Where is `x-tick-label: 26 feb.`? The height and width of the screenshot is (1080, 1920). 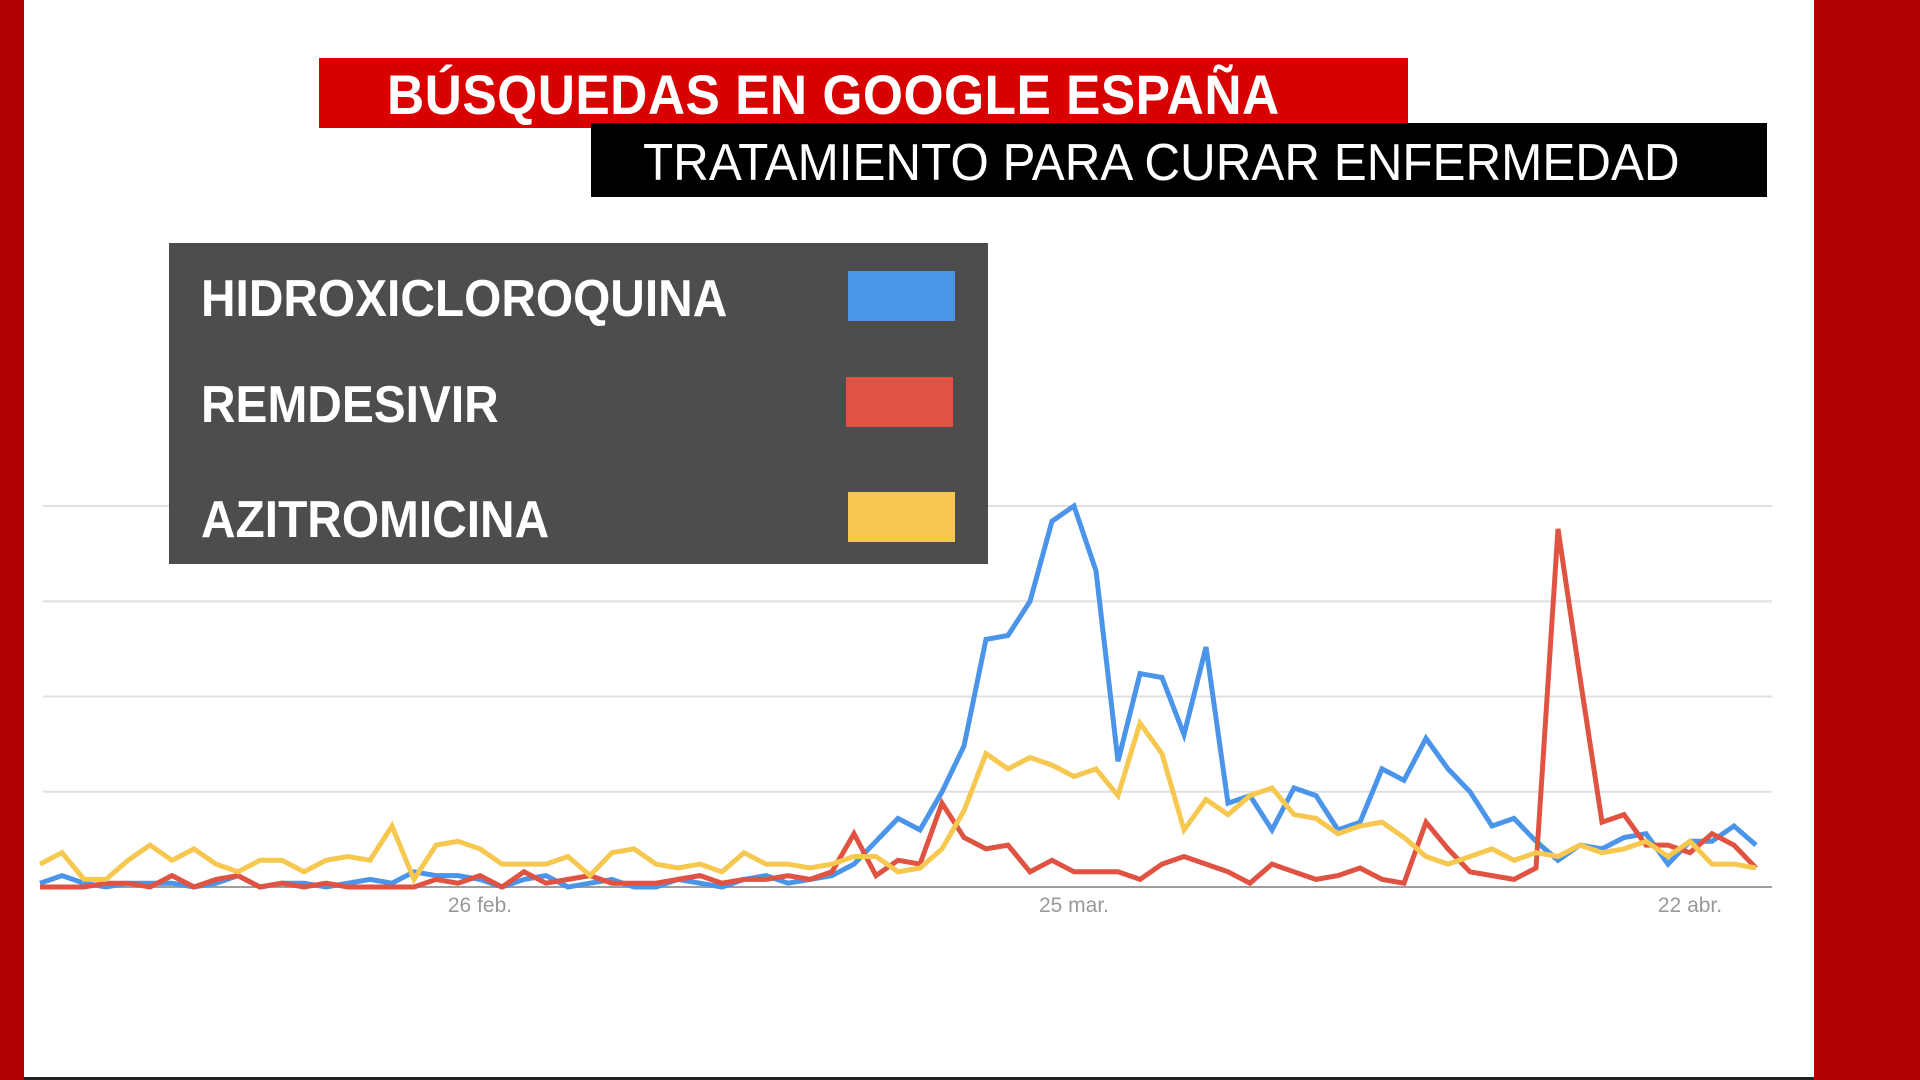 x-tick-label: 26 feb. is located at coordinates (480, 905).